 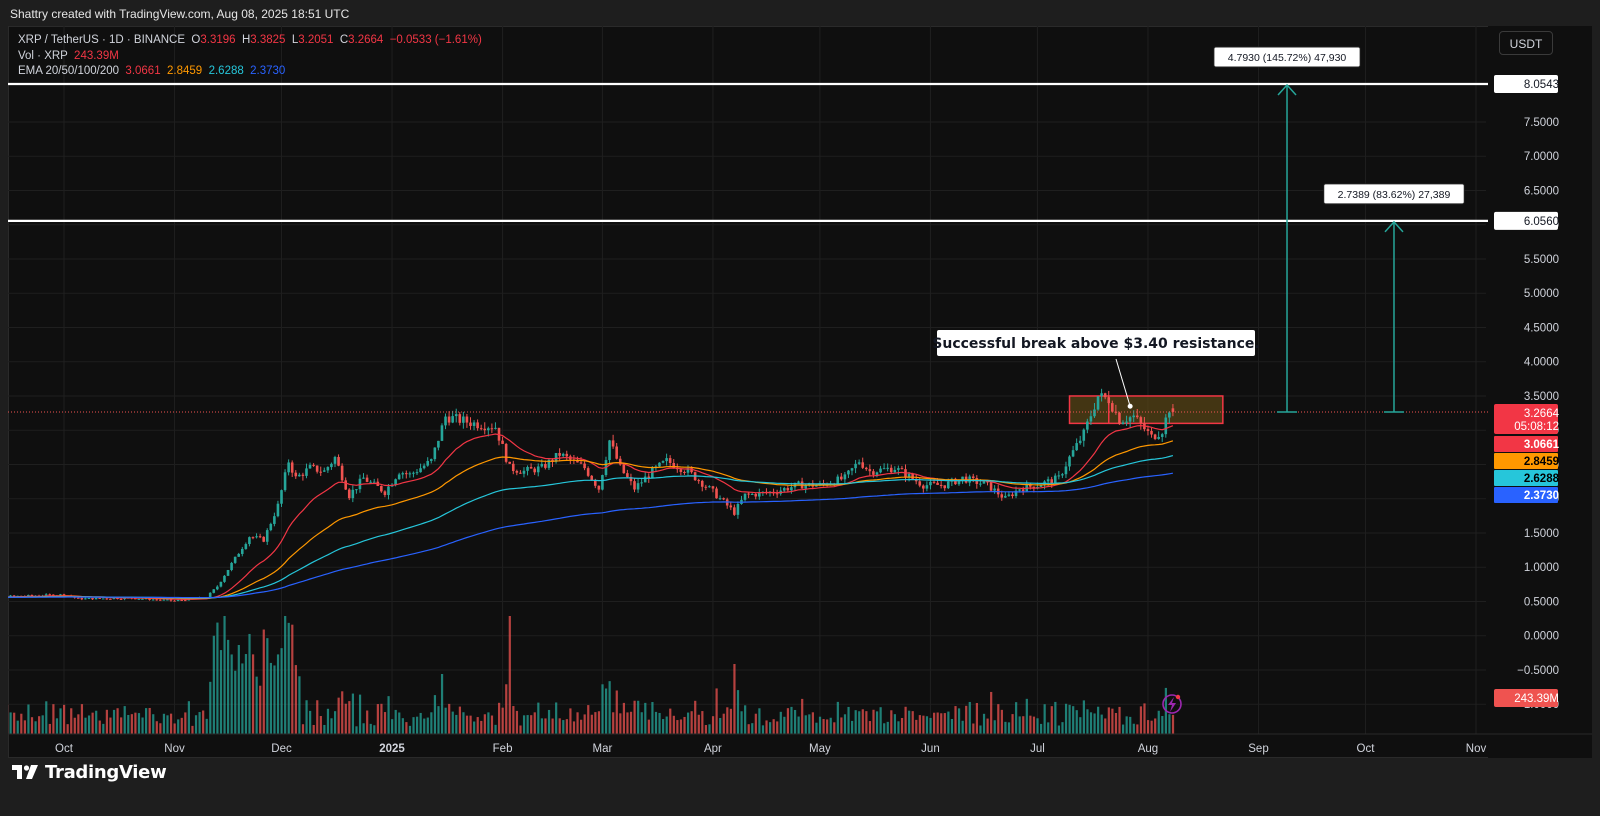 I want to click on lightning-icon, so click(x=1172, y=704).